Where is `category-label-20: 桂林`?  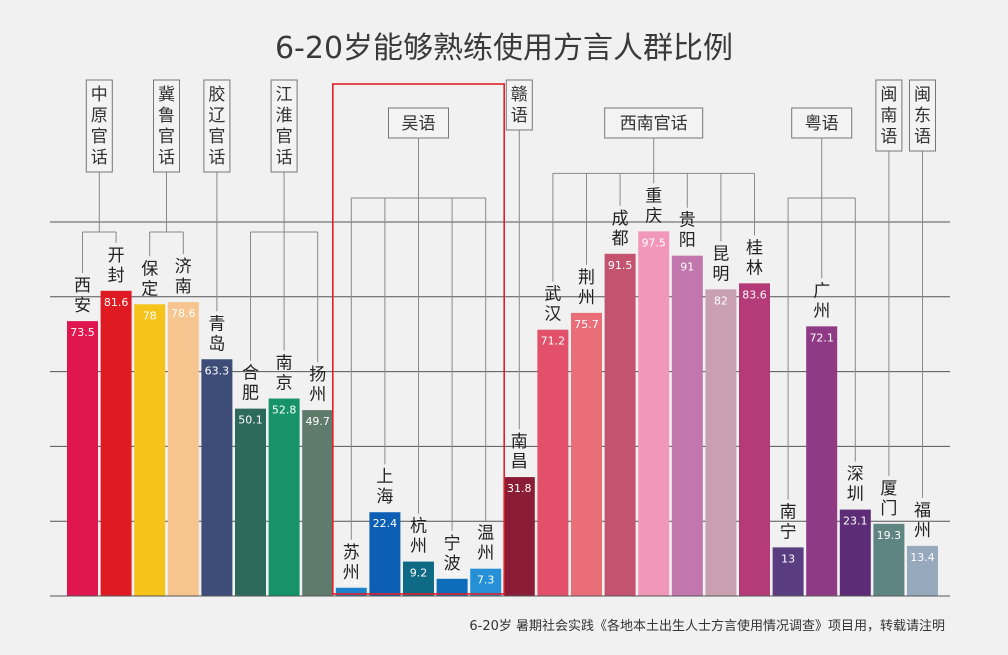
category-label-20: 桂林 is located at coordinates (754, 258).